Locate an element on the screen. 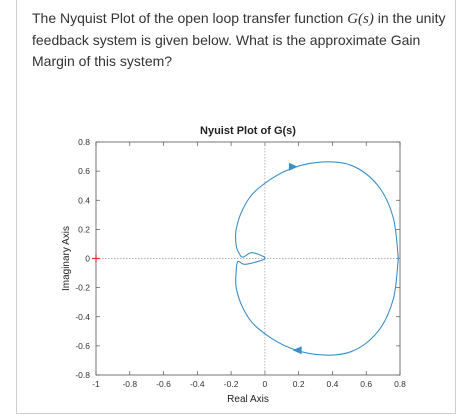  critical-point-marker is located at coordinates (96, 258).